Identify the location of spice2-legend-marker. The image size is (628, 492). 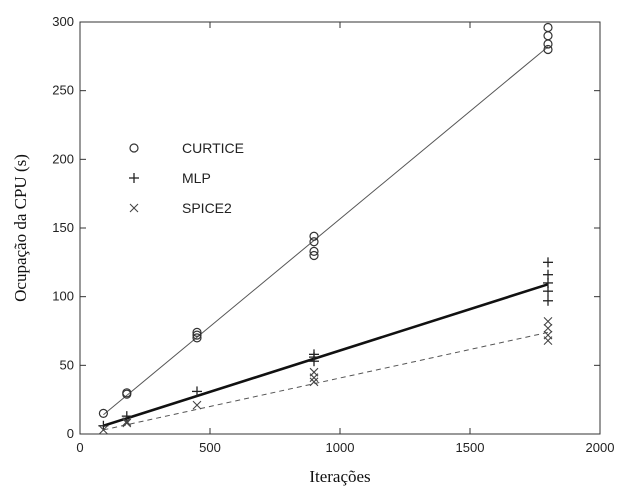
(134, 208).